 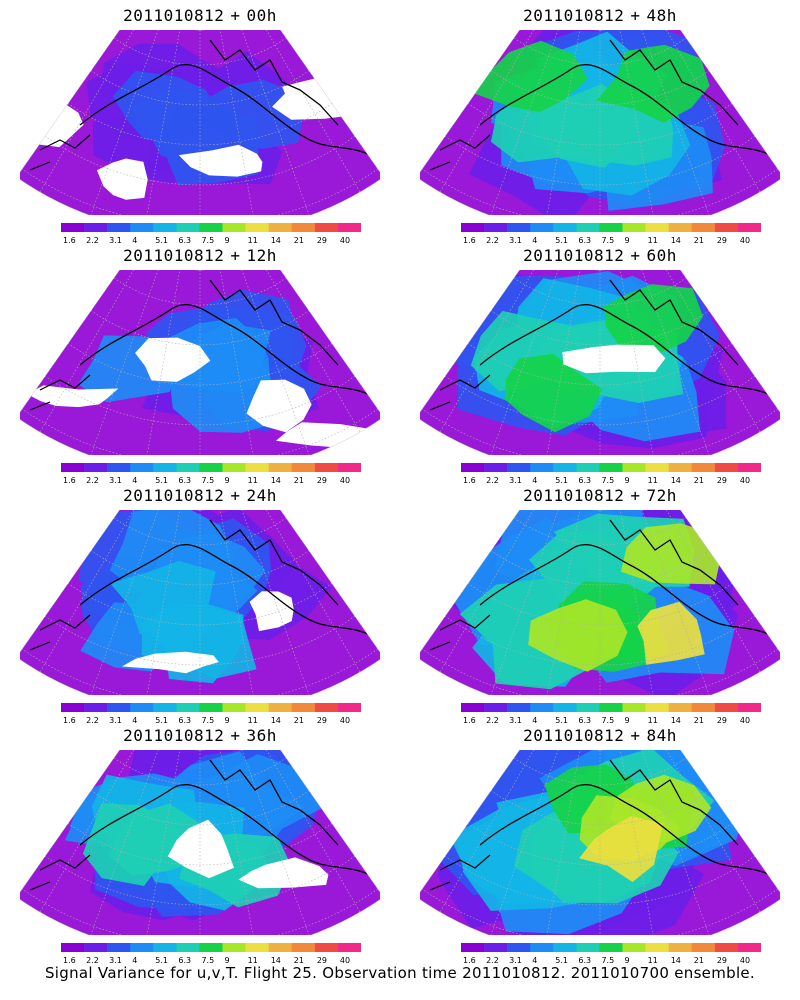 What do you see at coordinates (661, 495) in the screenshot?
I see `panel-lead-time: 72h` at bounding box center [661, 495].